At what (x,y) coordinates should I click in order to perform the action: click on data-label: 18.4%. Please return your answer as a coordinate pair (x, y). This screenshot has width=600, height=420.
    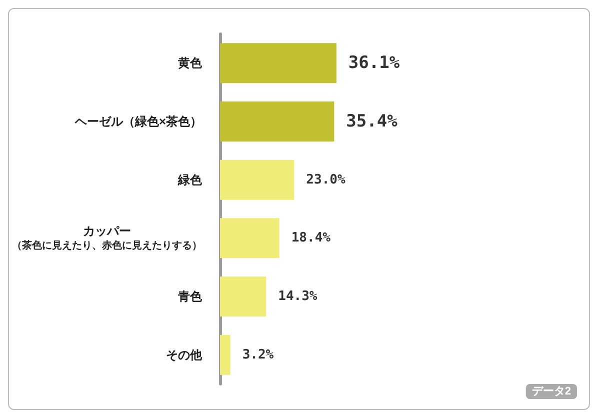
    Looking at the image, I should click on (311, 238).